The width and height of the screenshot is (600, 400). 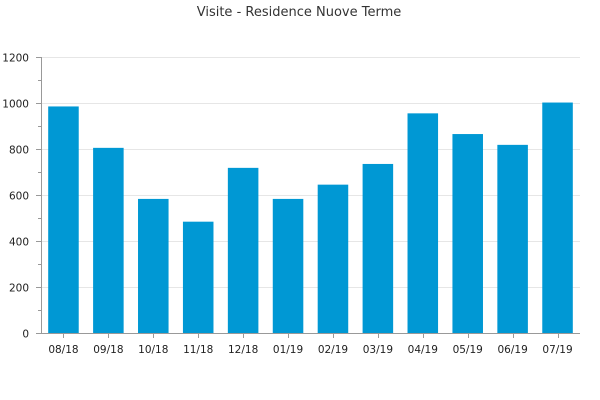 What do you see at coordinates (19, 197) in the screenshot?
I see `y-tick-label: 600` at bounding box center [19, 197].